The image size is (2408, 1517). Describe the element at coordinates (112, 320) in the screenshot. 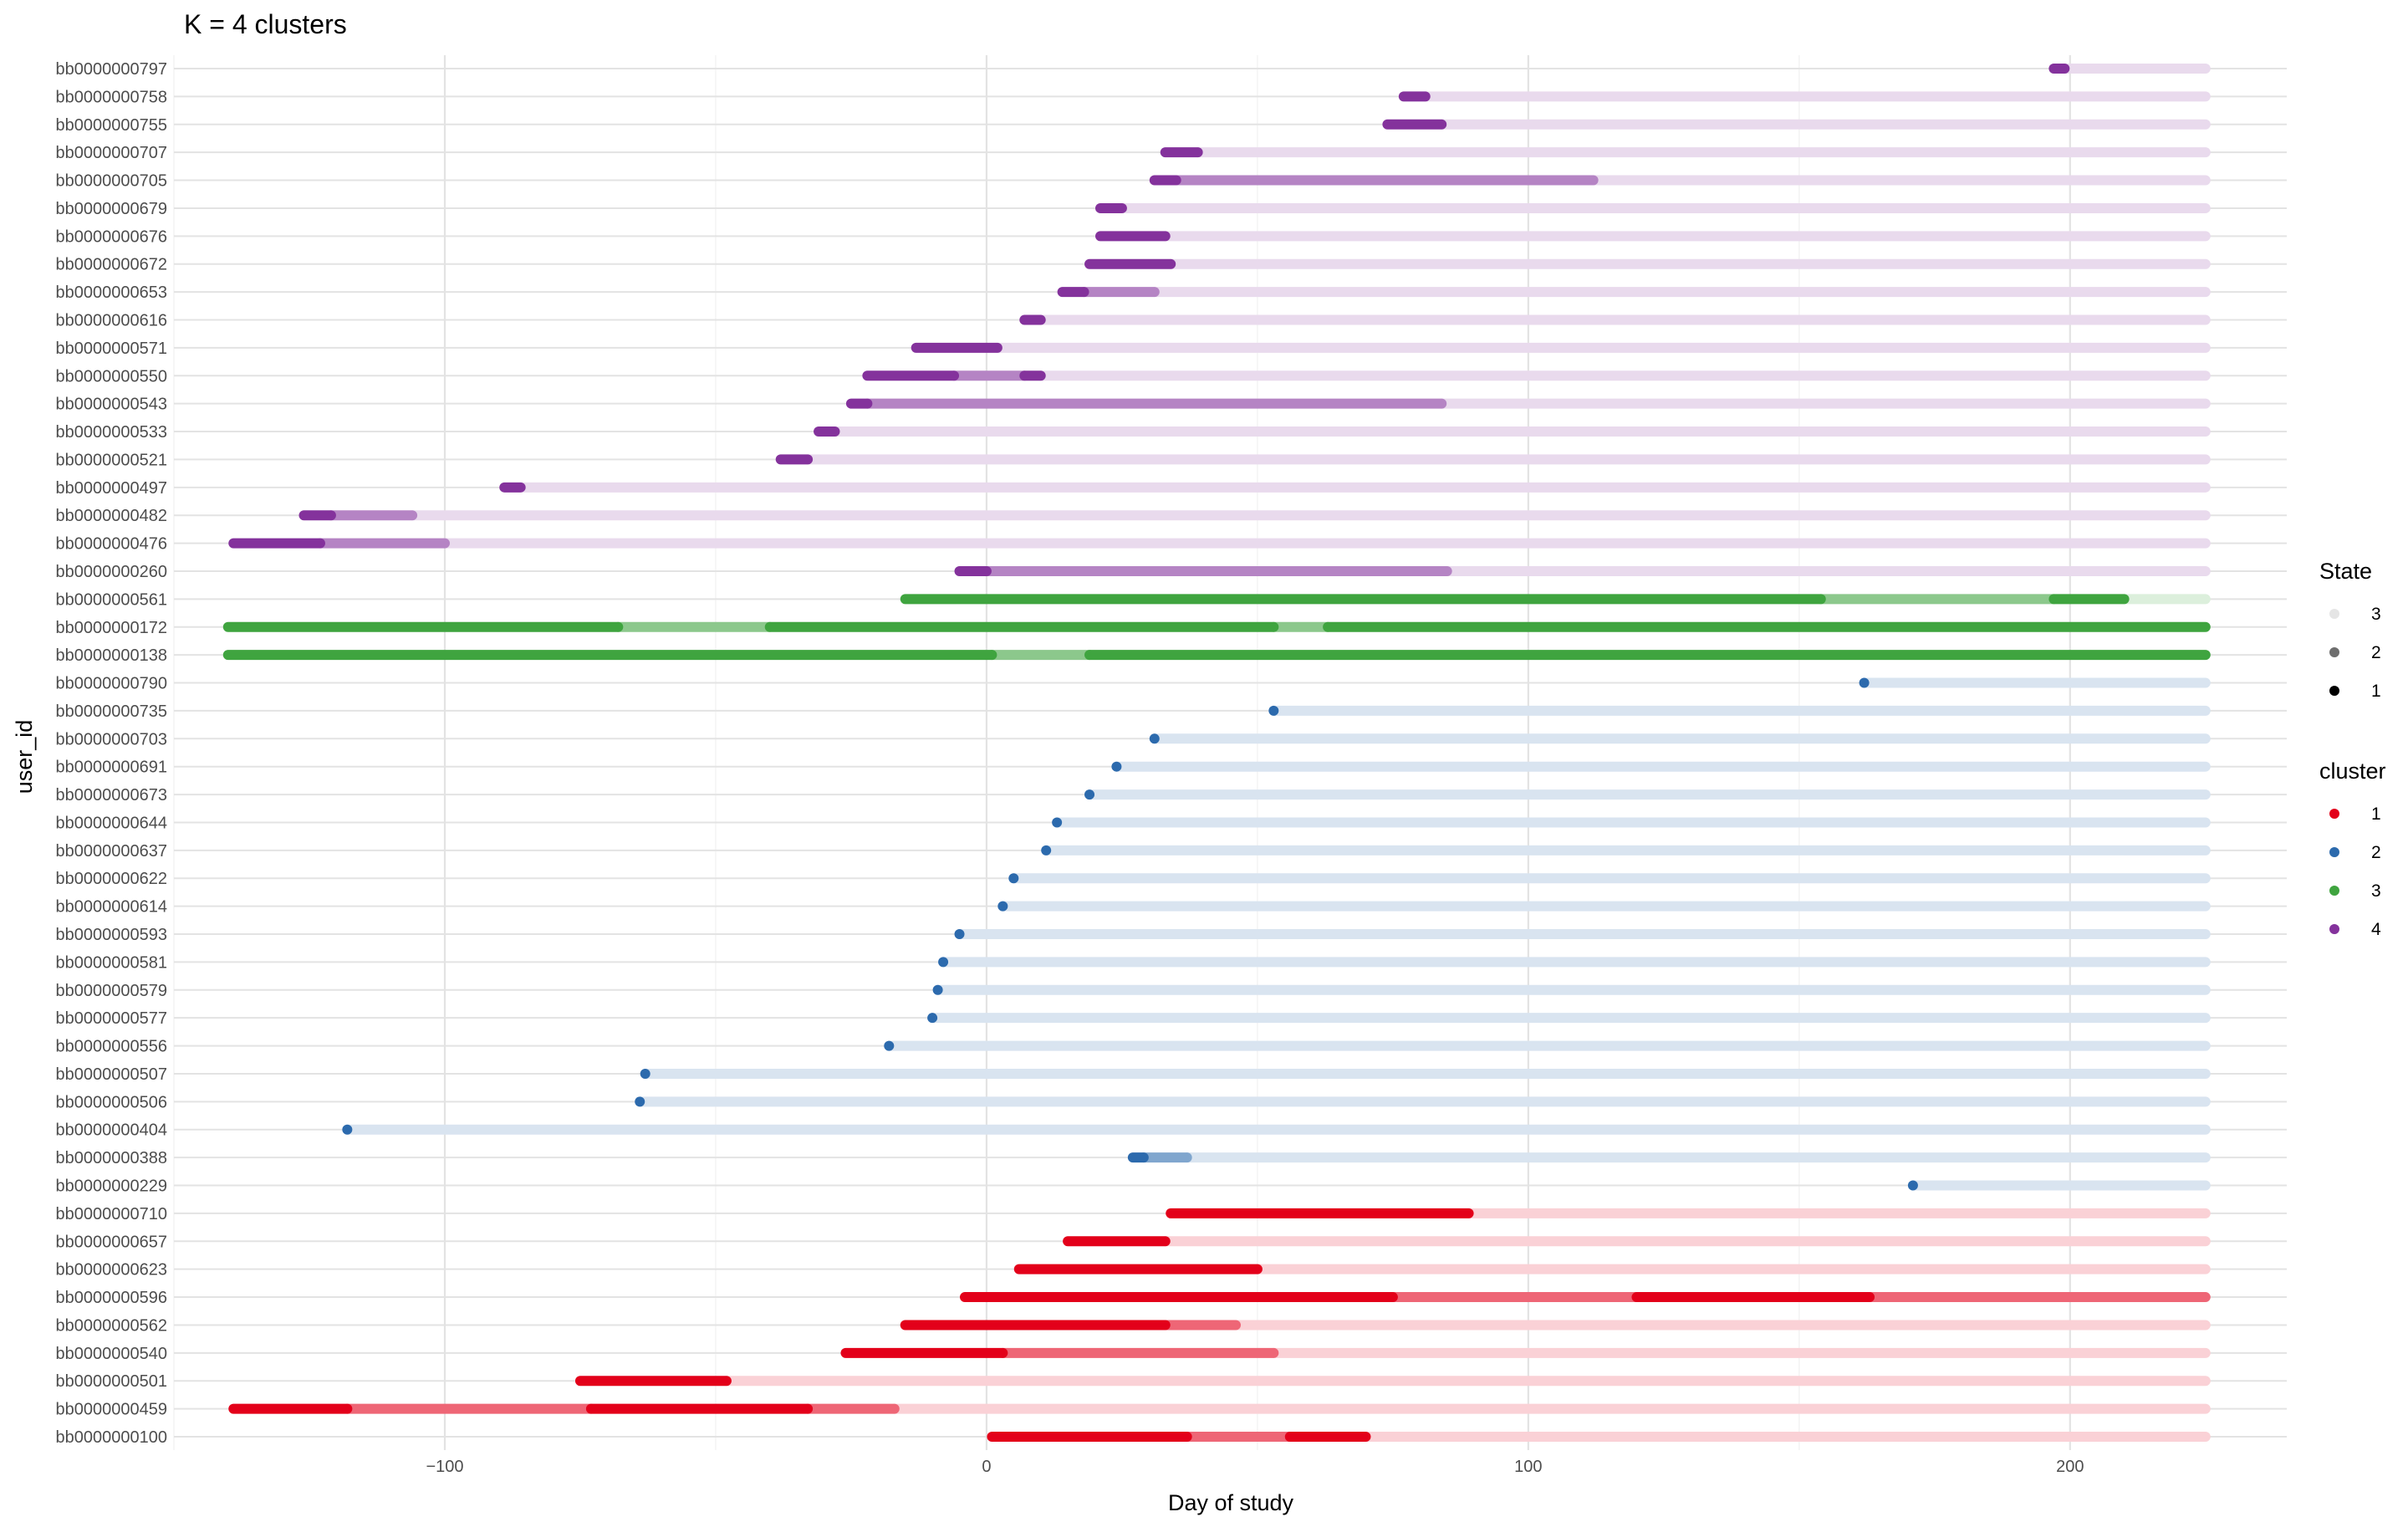

I see `y-tick-label: bb0000000616` at that location.